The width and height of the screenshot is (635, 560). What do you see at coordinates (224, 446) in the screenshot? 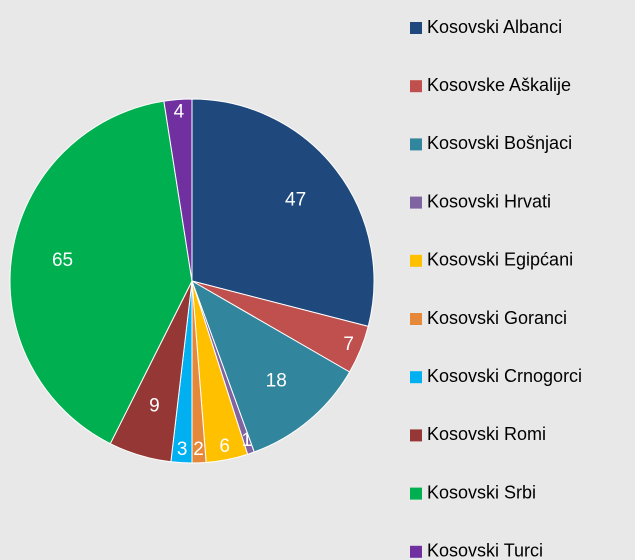
I see `data-label: 6` at bounding box center [224, 446].